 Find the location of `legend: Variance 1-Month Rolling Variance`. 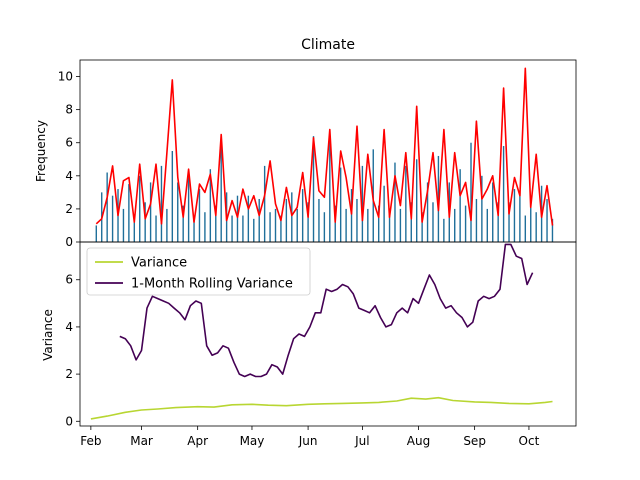

legend: Variance 1-Month Rolling Variance is located at coordinates (198, 271).